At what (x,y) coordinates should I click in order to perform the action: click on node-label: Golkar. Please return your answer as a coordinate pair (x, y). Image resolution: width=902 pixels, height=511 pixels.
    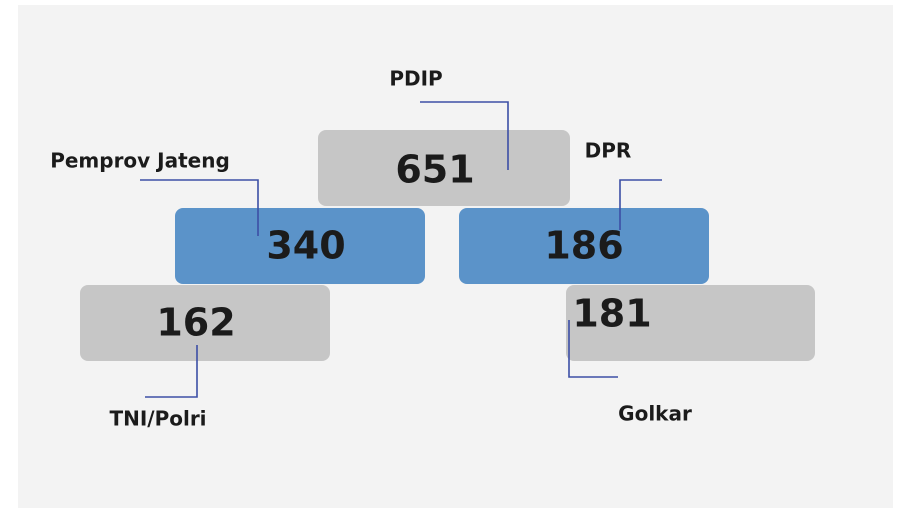
    Looking at the image, I should click on (655, 414).